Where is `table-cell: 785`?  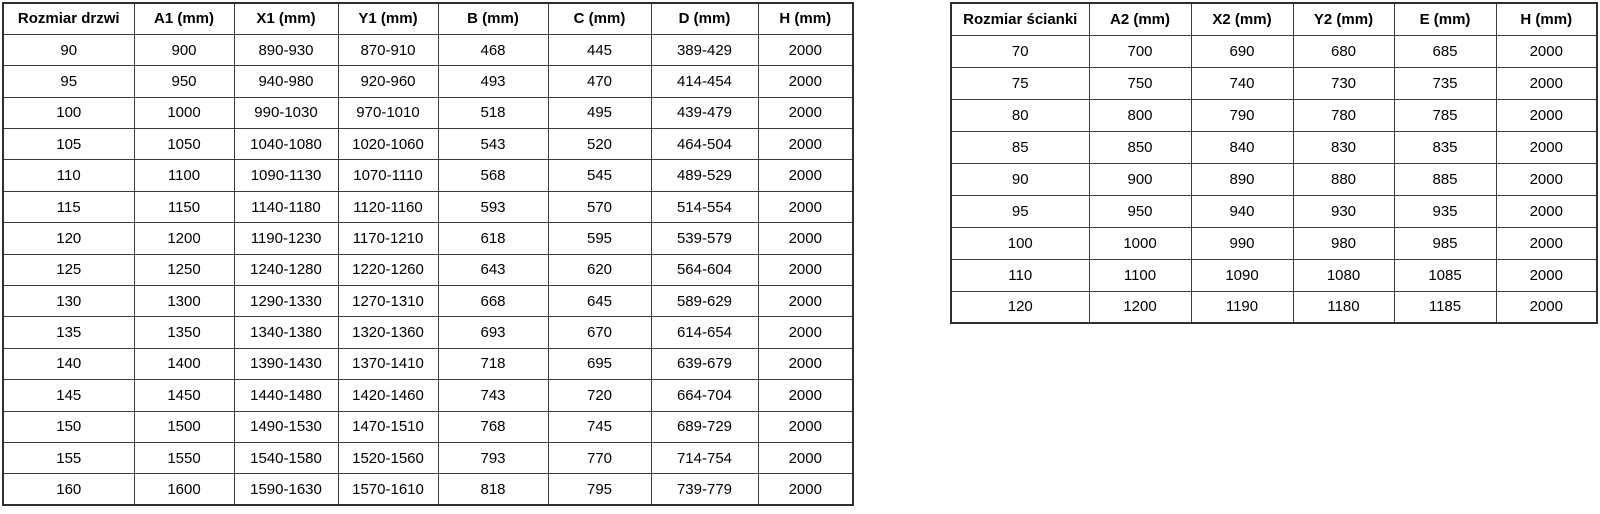 table-cell: 785 is located at coordinates (1445, 115).